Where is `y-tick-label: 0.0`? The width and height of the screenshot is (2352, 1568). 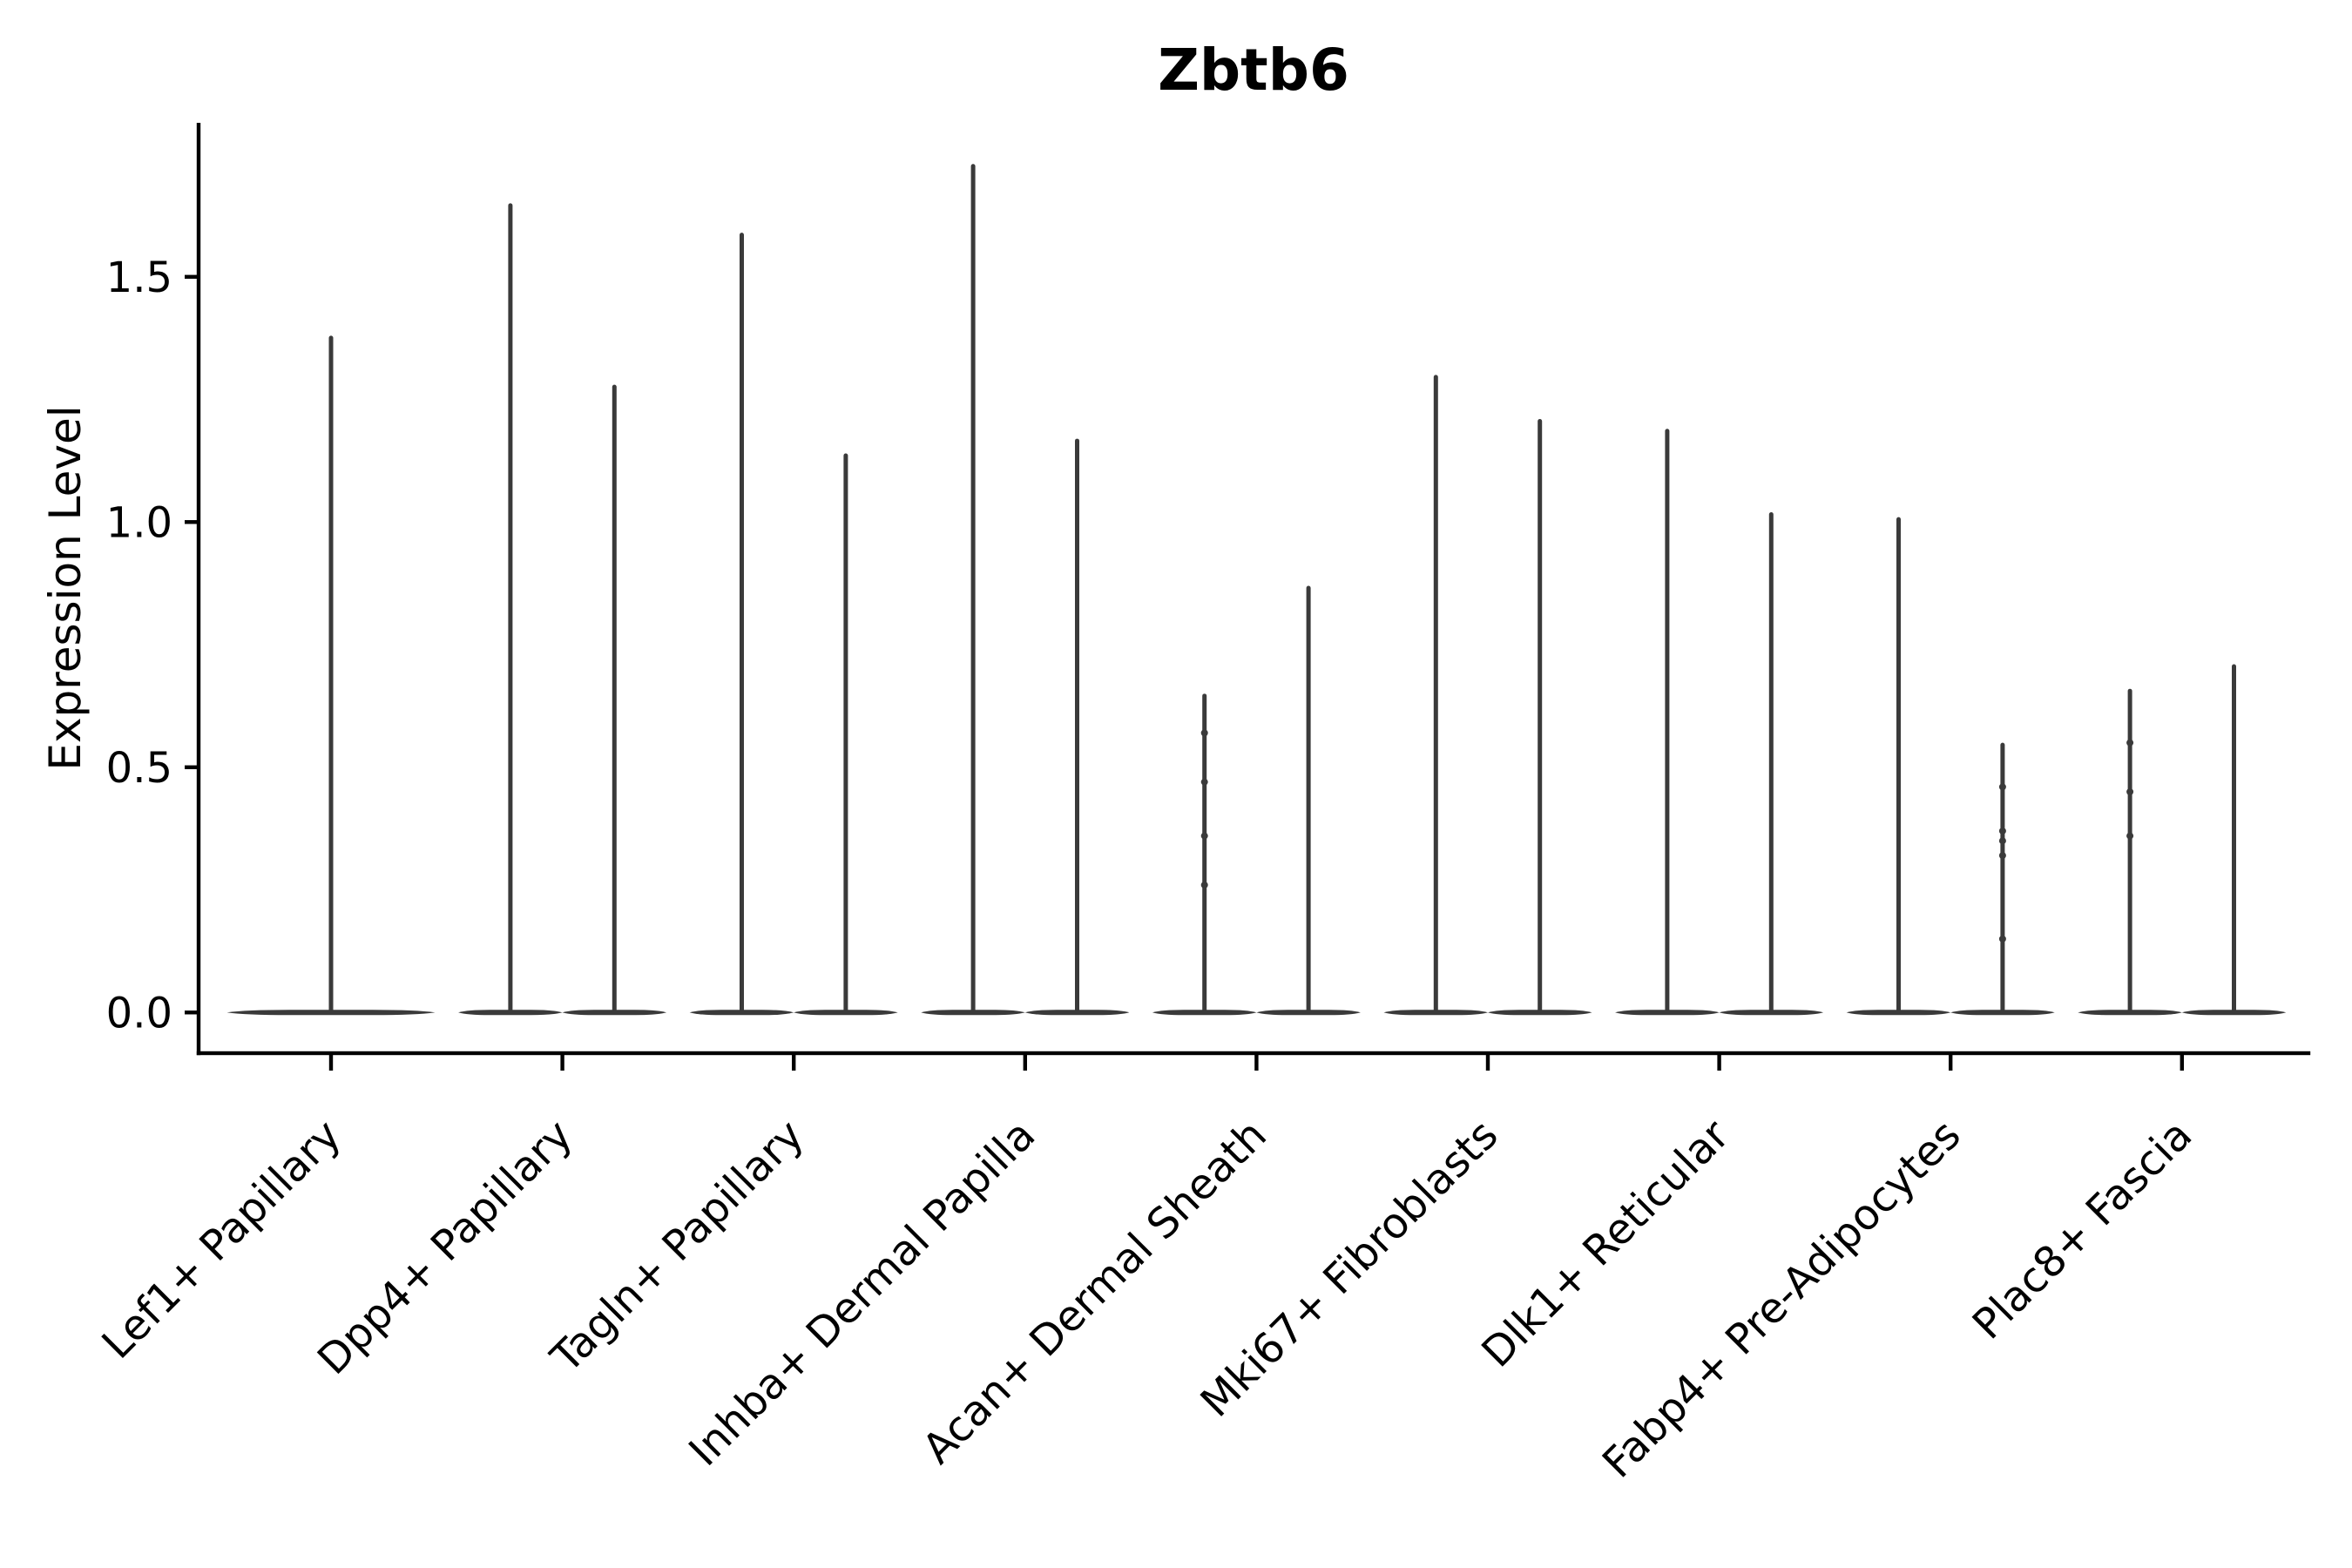
y-tick-label: 0.0 is located at coordinates (139, 1013).